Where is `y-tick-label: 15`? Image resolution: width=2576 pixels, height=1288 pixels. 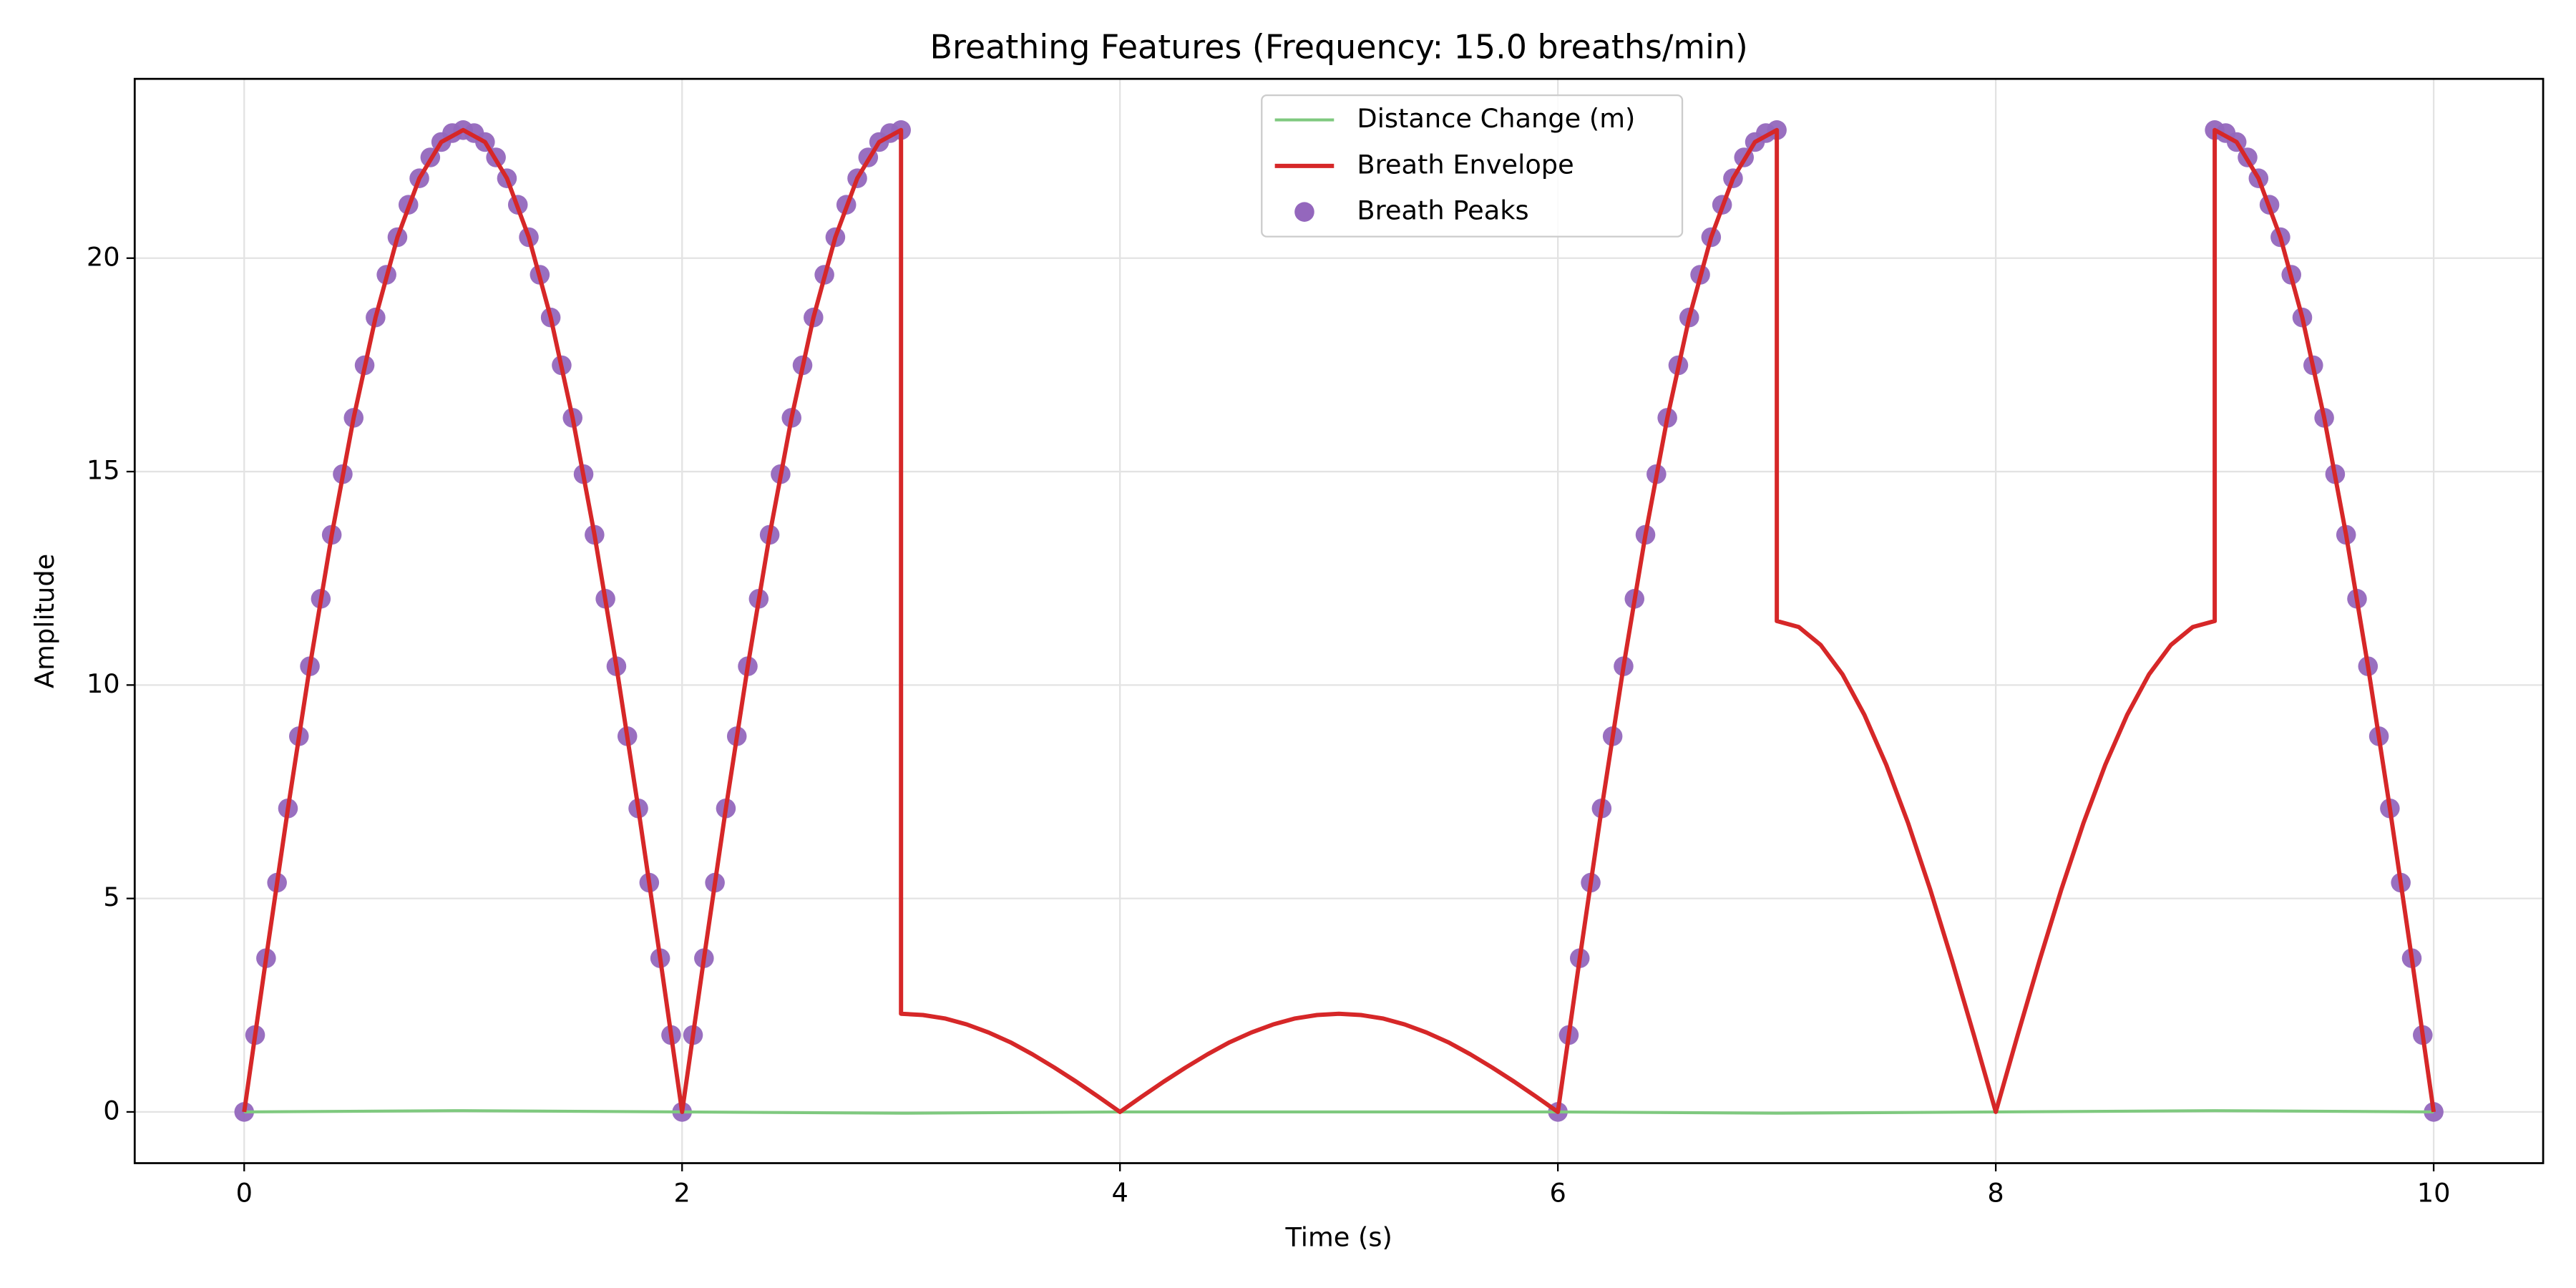
y-tick-label: 15 is located at coordinates (103, 470).